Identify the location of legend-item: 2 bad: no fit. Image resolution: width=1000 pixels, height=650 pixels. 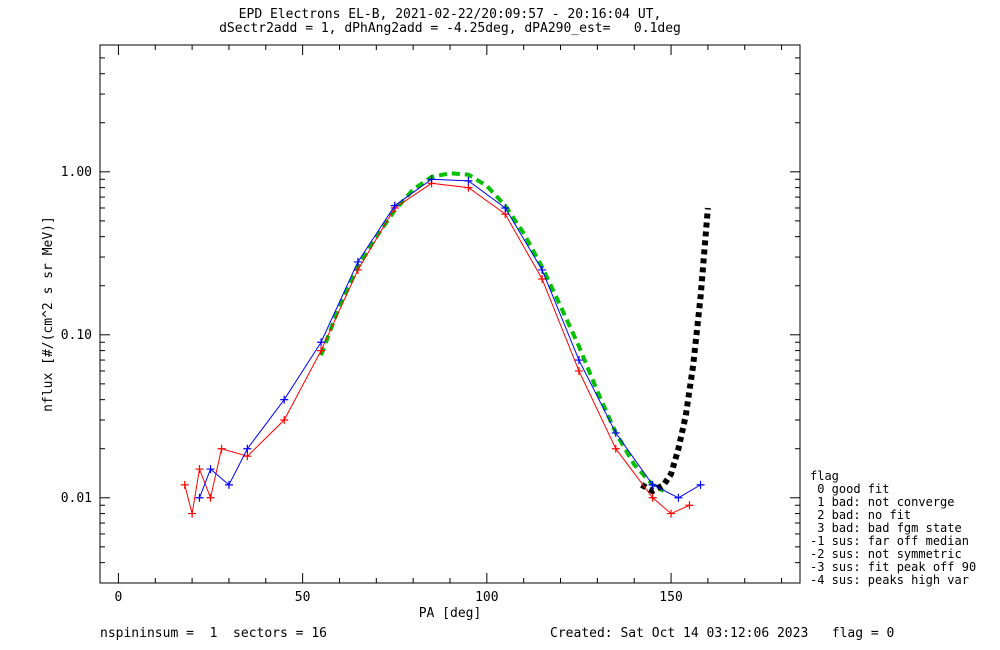
(861, 515).